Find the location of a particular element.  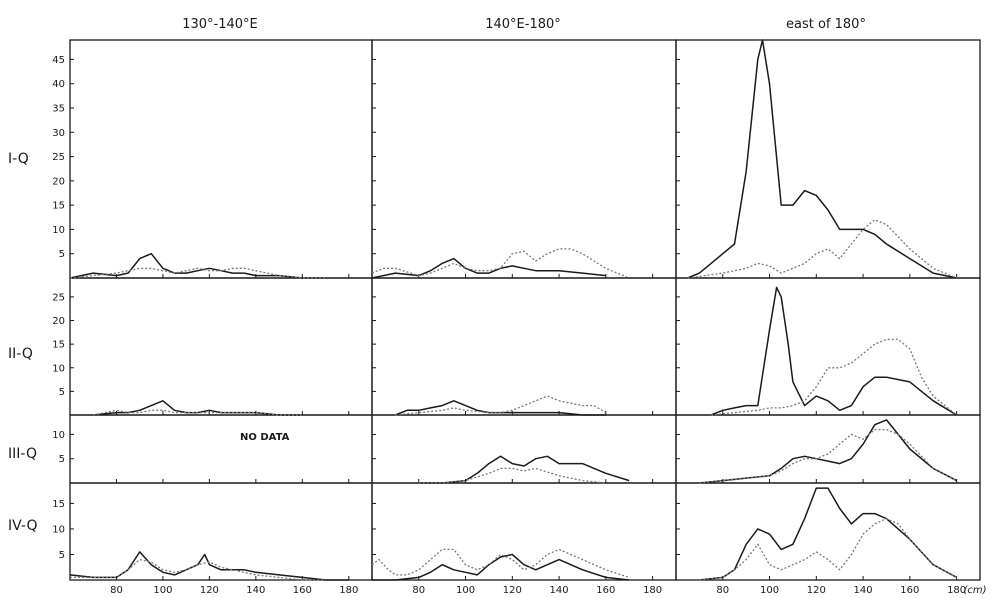

y-tick-label-r1-35: 35 is located at coordinates (58, 109).